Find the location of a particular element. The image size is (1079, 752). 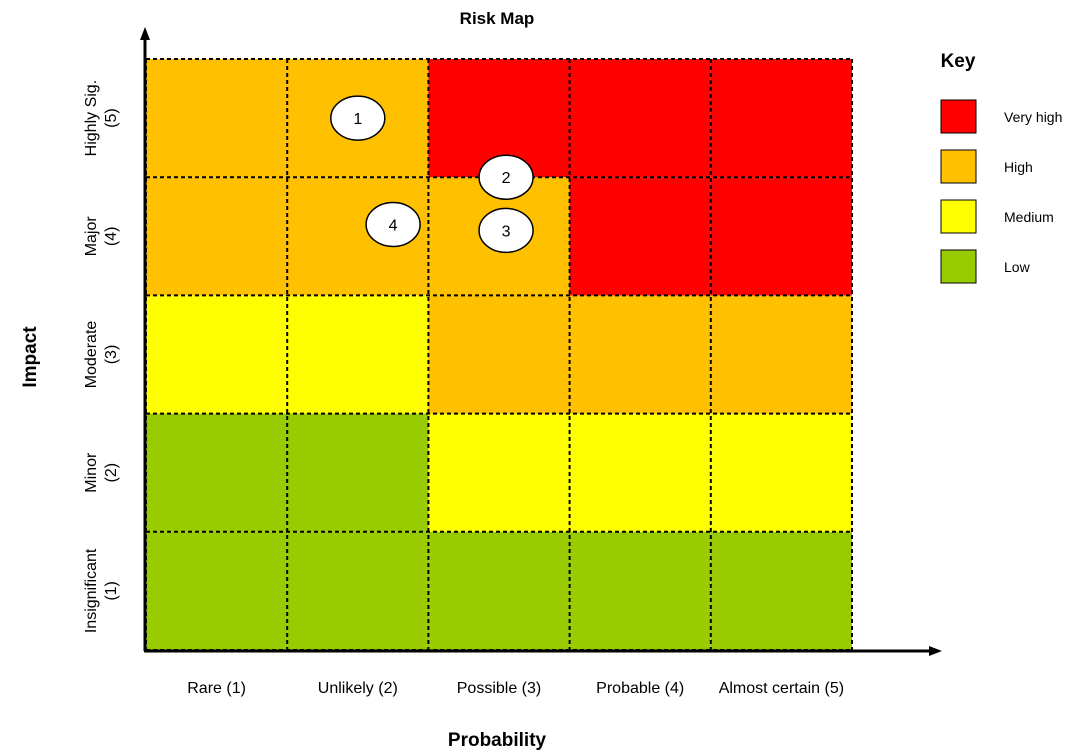

y-tick-label: Moderate (3) is located at coordinates (101, 355).